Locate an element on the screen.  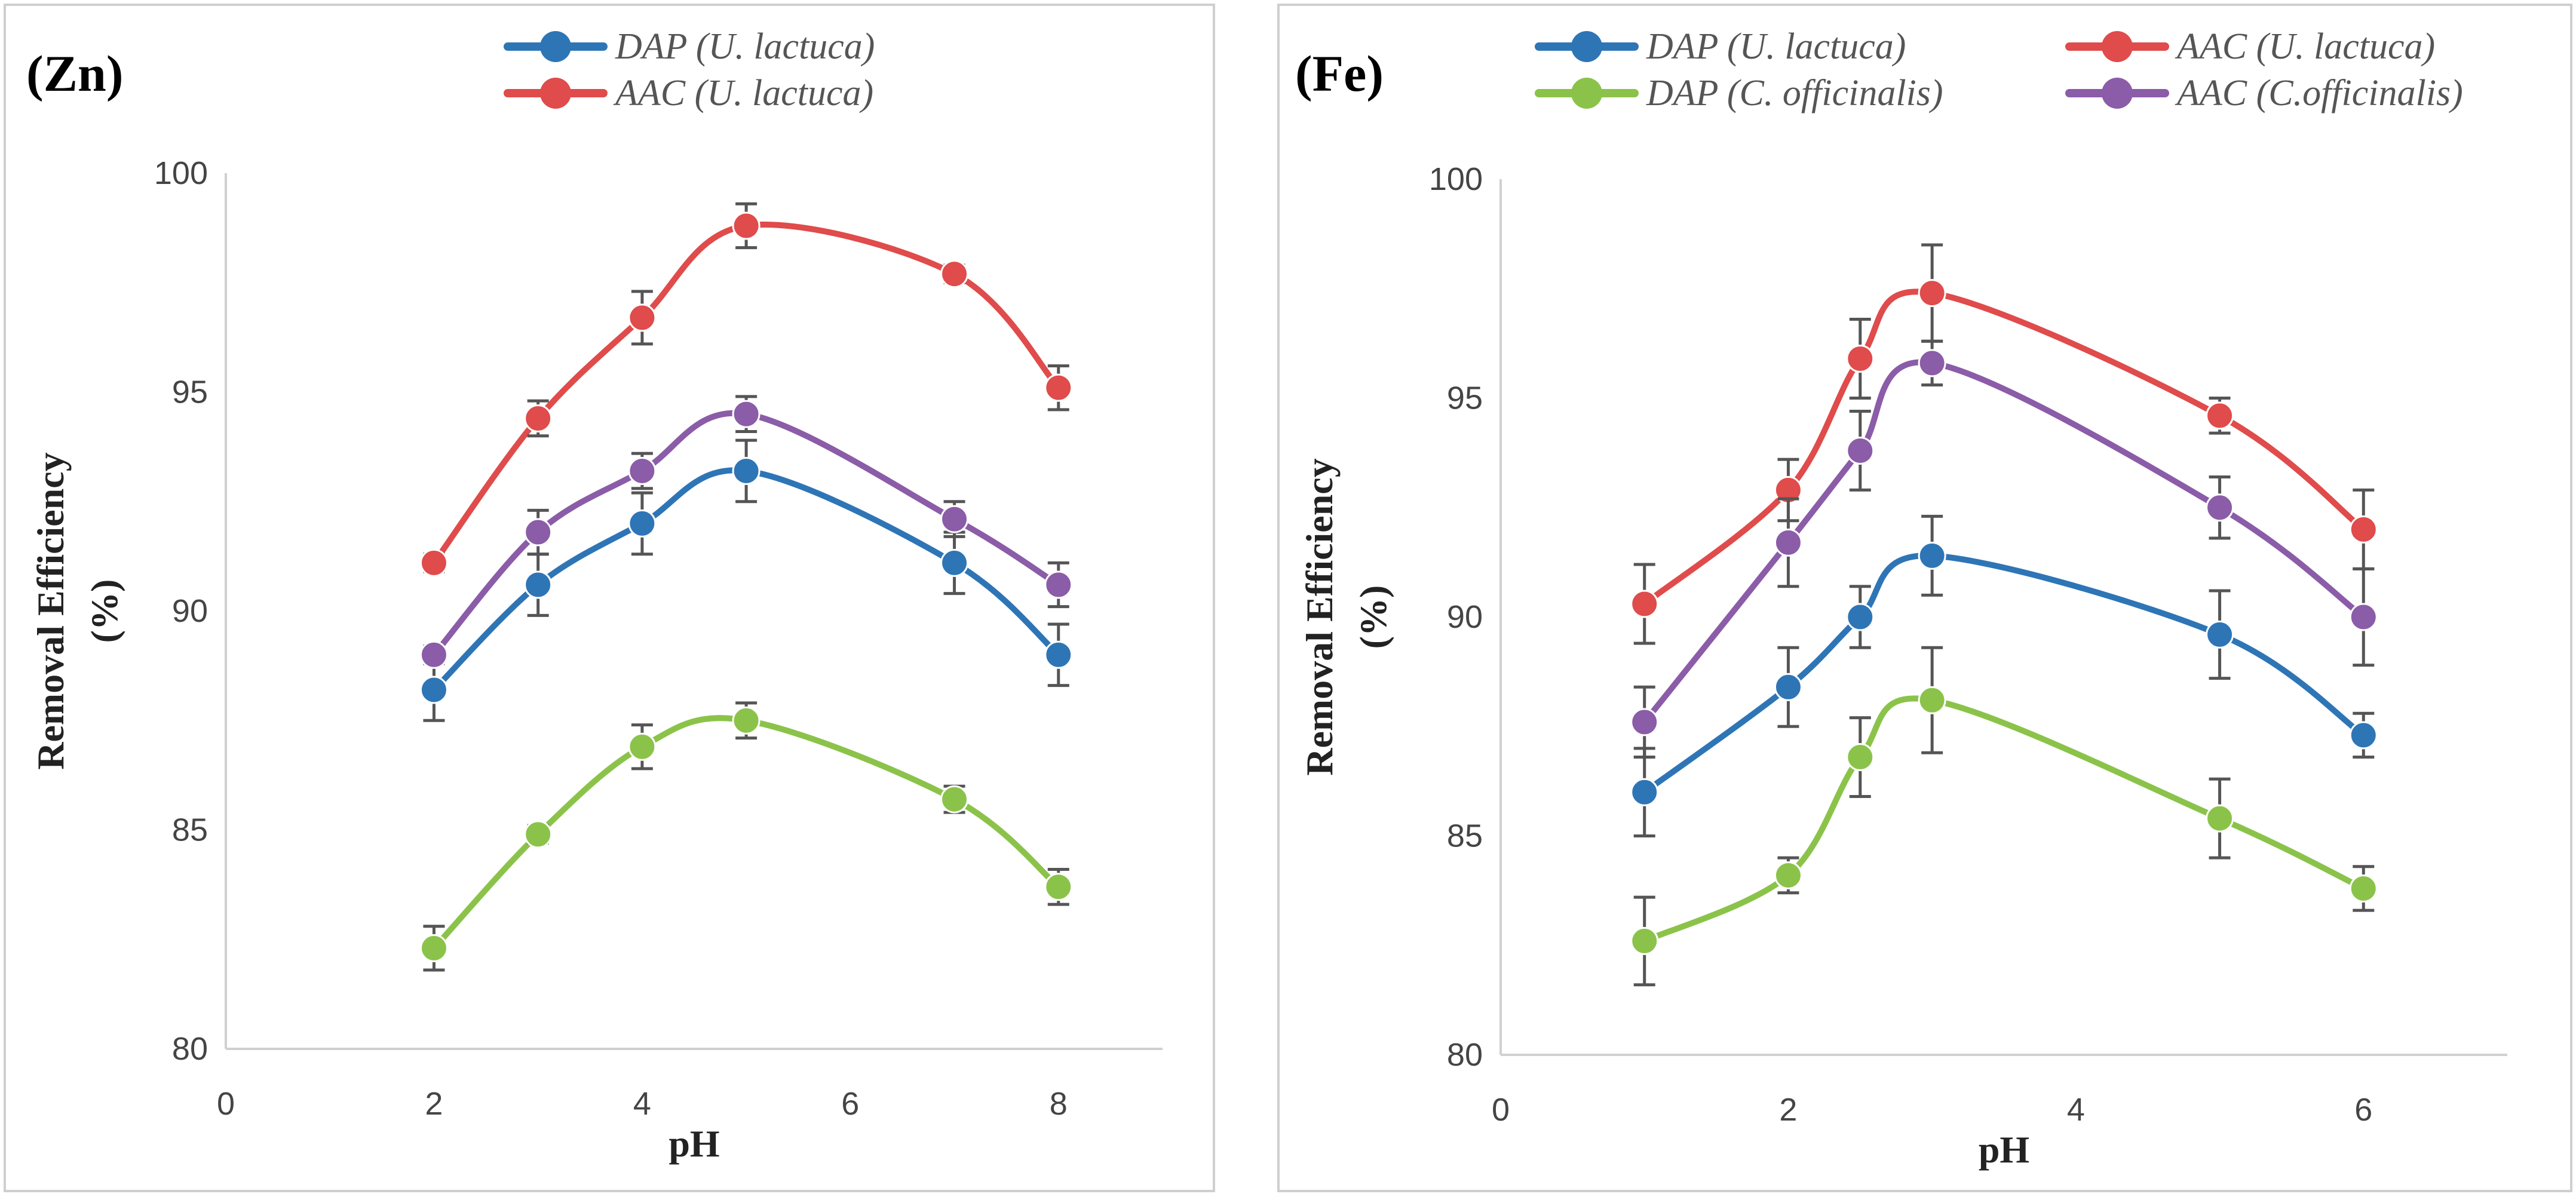
zn-x-axis-title: pH is located at coordinates (693, 1143).